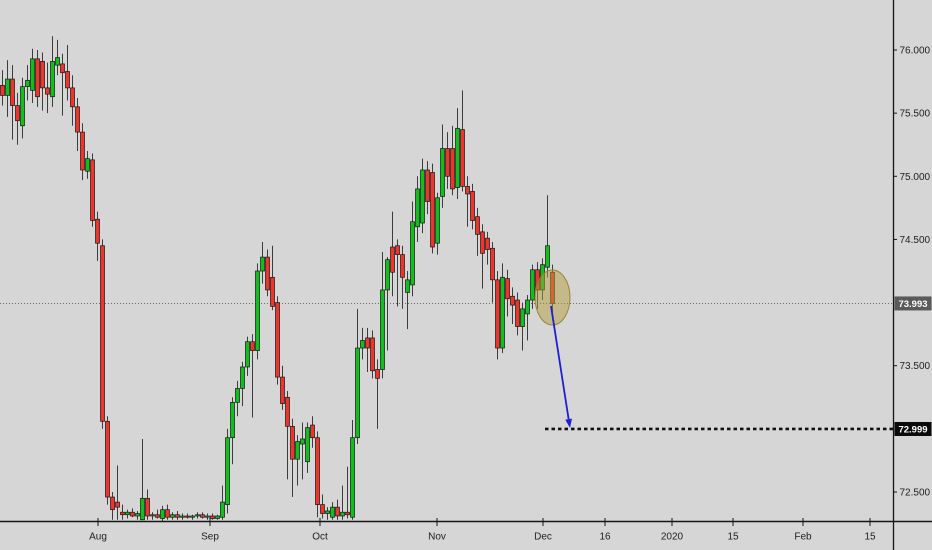 The height and width of the screenshot is (550, 932). Describe the element at coordinates (552, 297) in the screenshot. I see `highlight-ellipse` at that location.